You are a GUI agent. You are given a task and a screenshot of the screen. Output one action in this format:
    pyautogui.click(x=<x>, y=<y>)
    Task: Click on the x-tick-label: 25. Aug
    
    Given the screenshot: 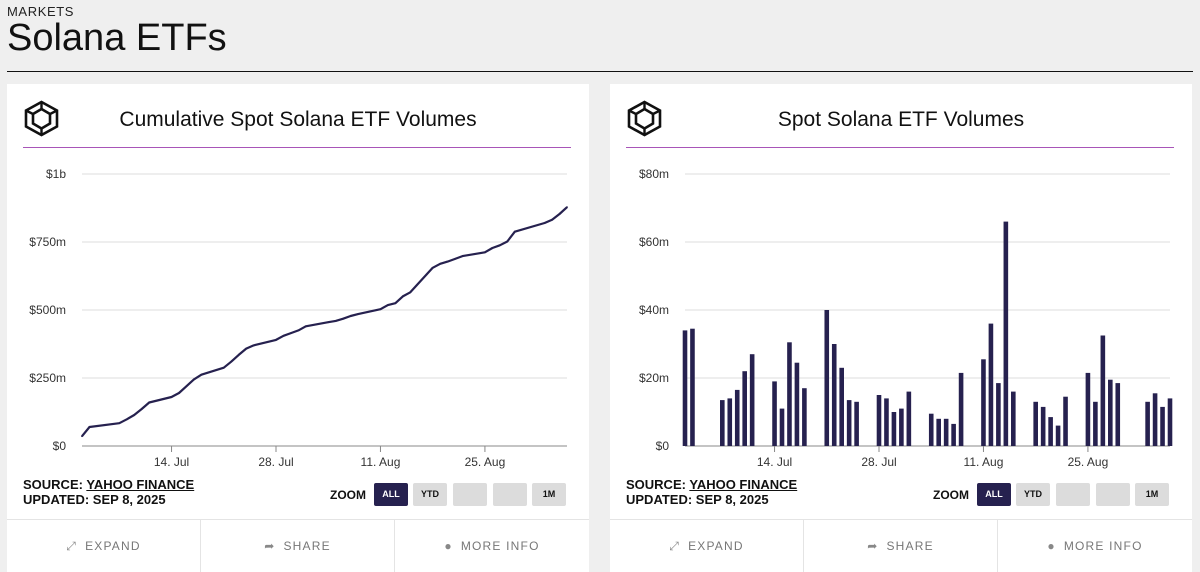 What is the action you would take?
    pyautogui.click(x=485, y=462)
    